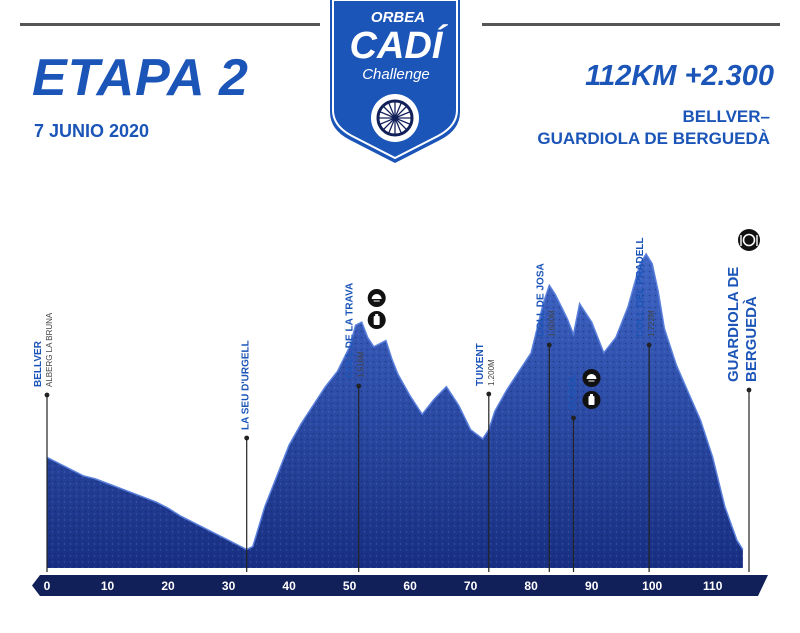 This screenshot has height=633, width=800. What do you see at coordinates (170, 24) in the screenshot?
I see `header-rule-left` at bounding box center [170, 24].